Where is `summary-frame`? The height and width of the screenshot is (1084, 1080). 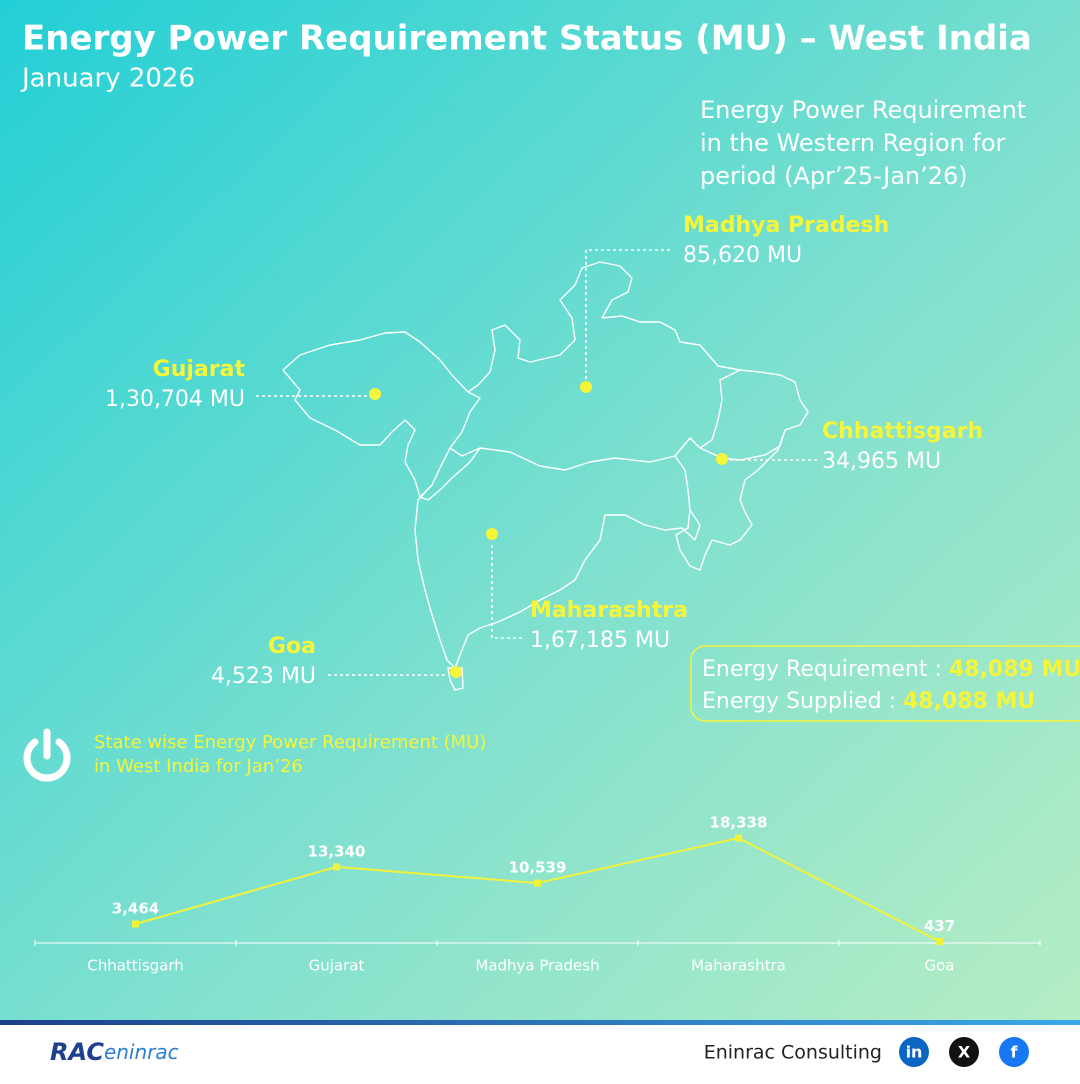
summary-frame is located at coordinates (885, 683).